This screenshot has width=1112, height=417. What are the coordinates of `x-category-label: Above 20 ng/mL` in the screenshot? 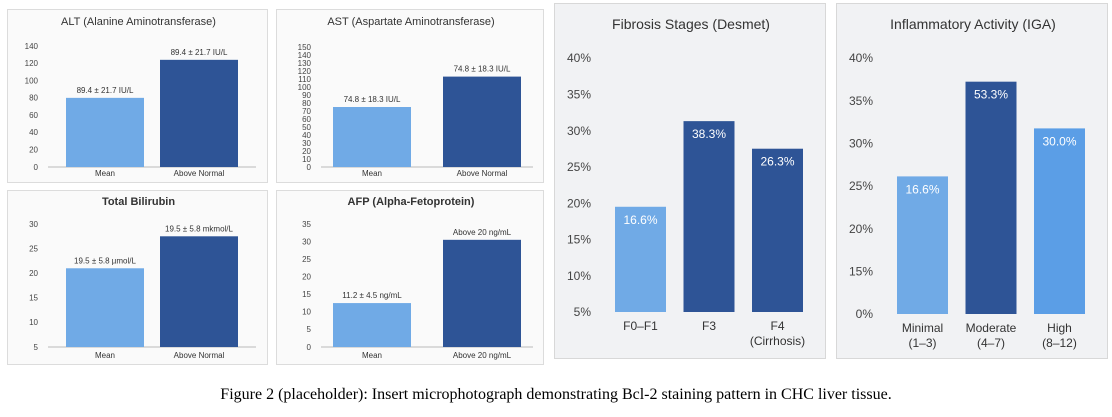 It's located at (482, 355).